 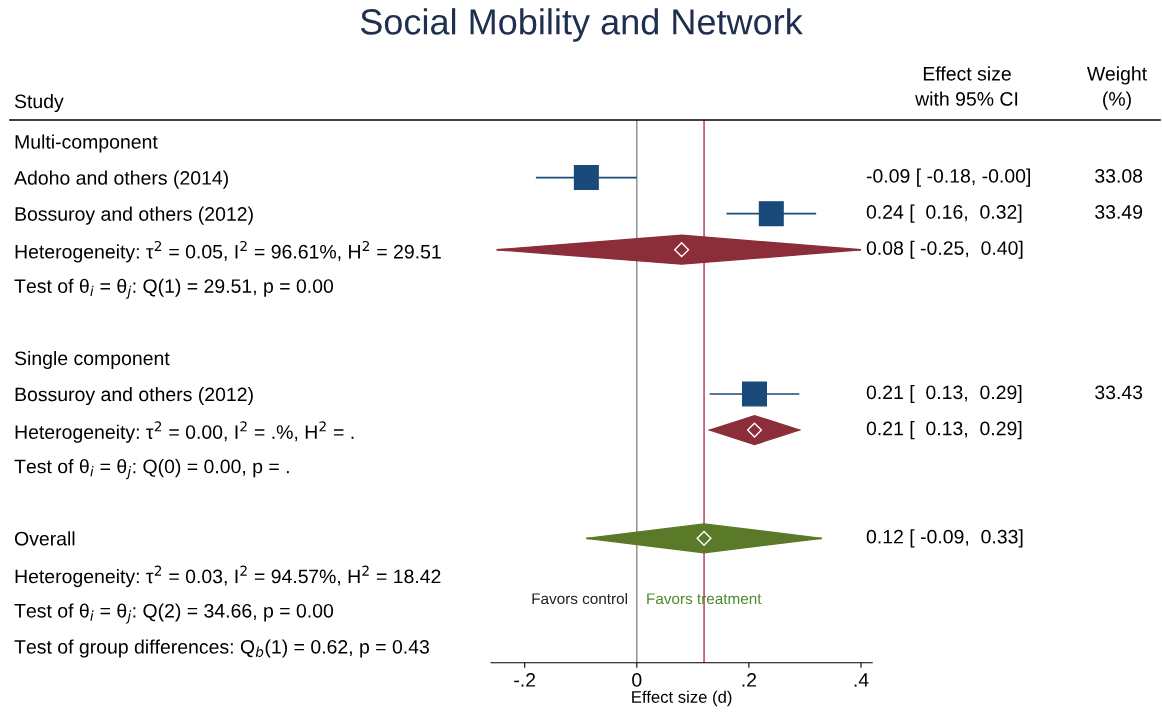 I want to click on x-tick-label: -.2, so click(x=525, y=680).